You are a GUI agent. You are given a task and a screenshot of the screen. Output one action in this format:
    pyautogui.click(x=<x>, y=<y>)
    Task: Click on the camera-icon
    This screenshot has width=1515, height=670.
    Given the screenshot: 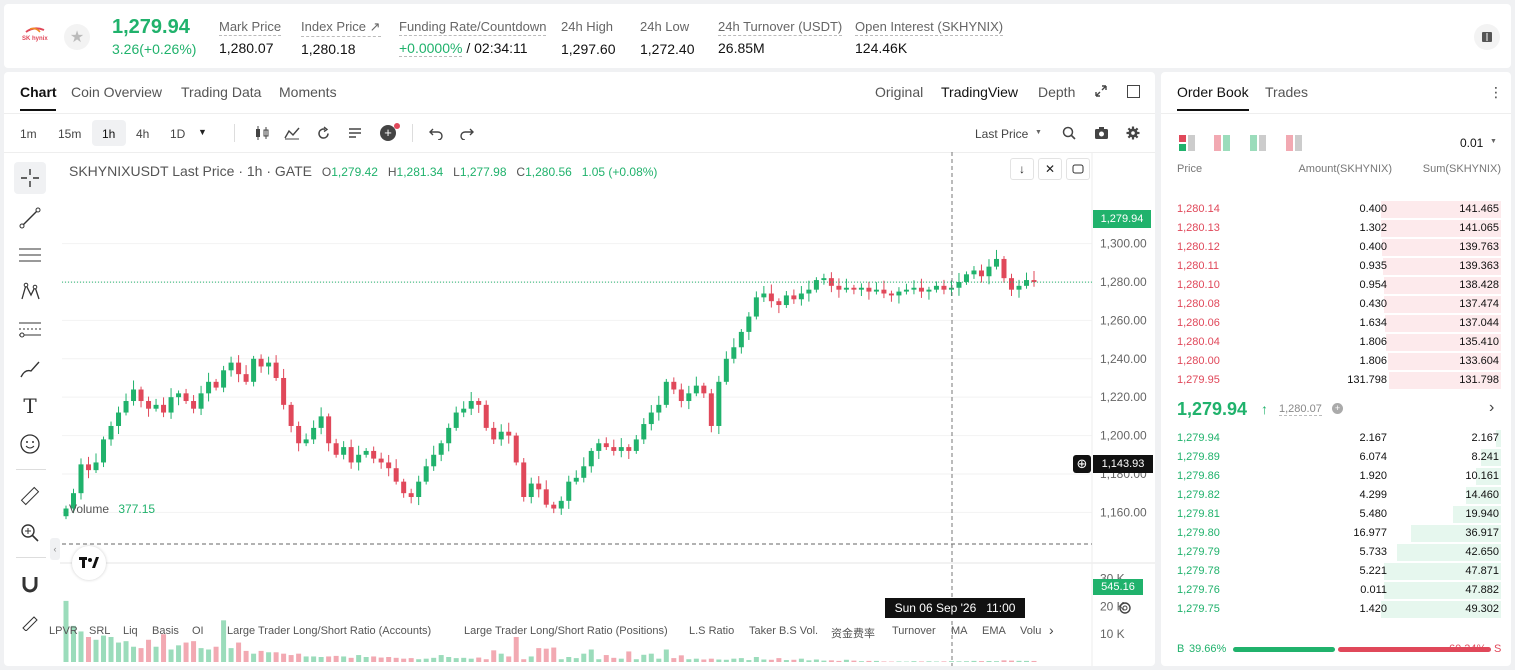 What is the action you would take?
    pyautogui.click(x=1101, y=135)
    